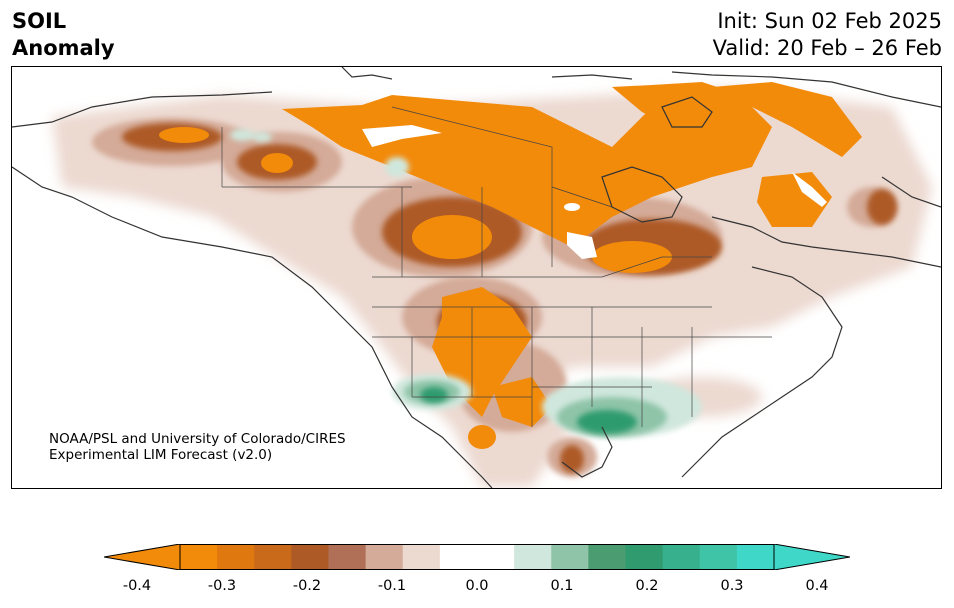  Describe the element at coordinates (528, 410) in the screenshot. I see `anomaly-dark-green-areas` at that location.